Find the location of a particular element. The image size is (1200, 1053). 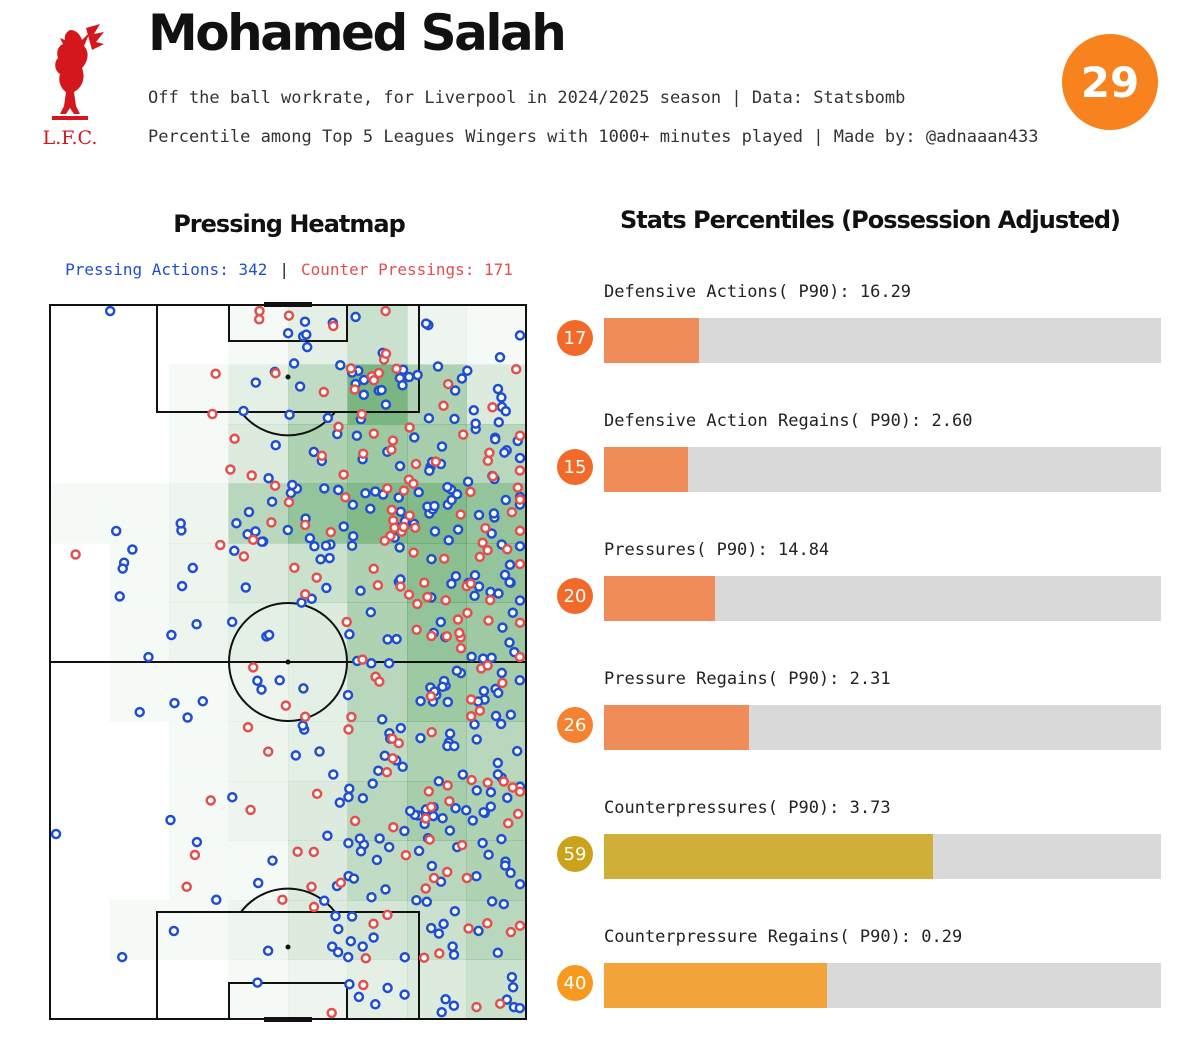

top-goal is located at coordinates (288, 304).